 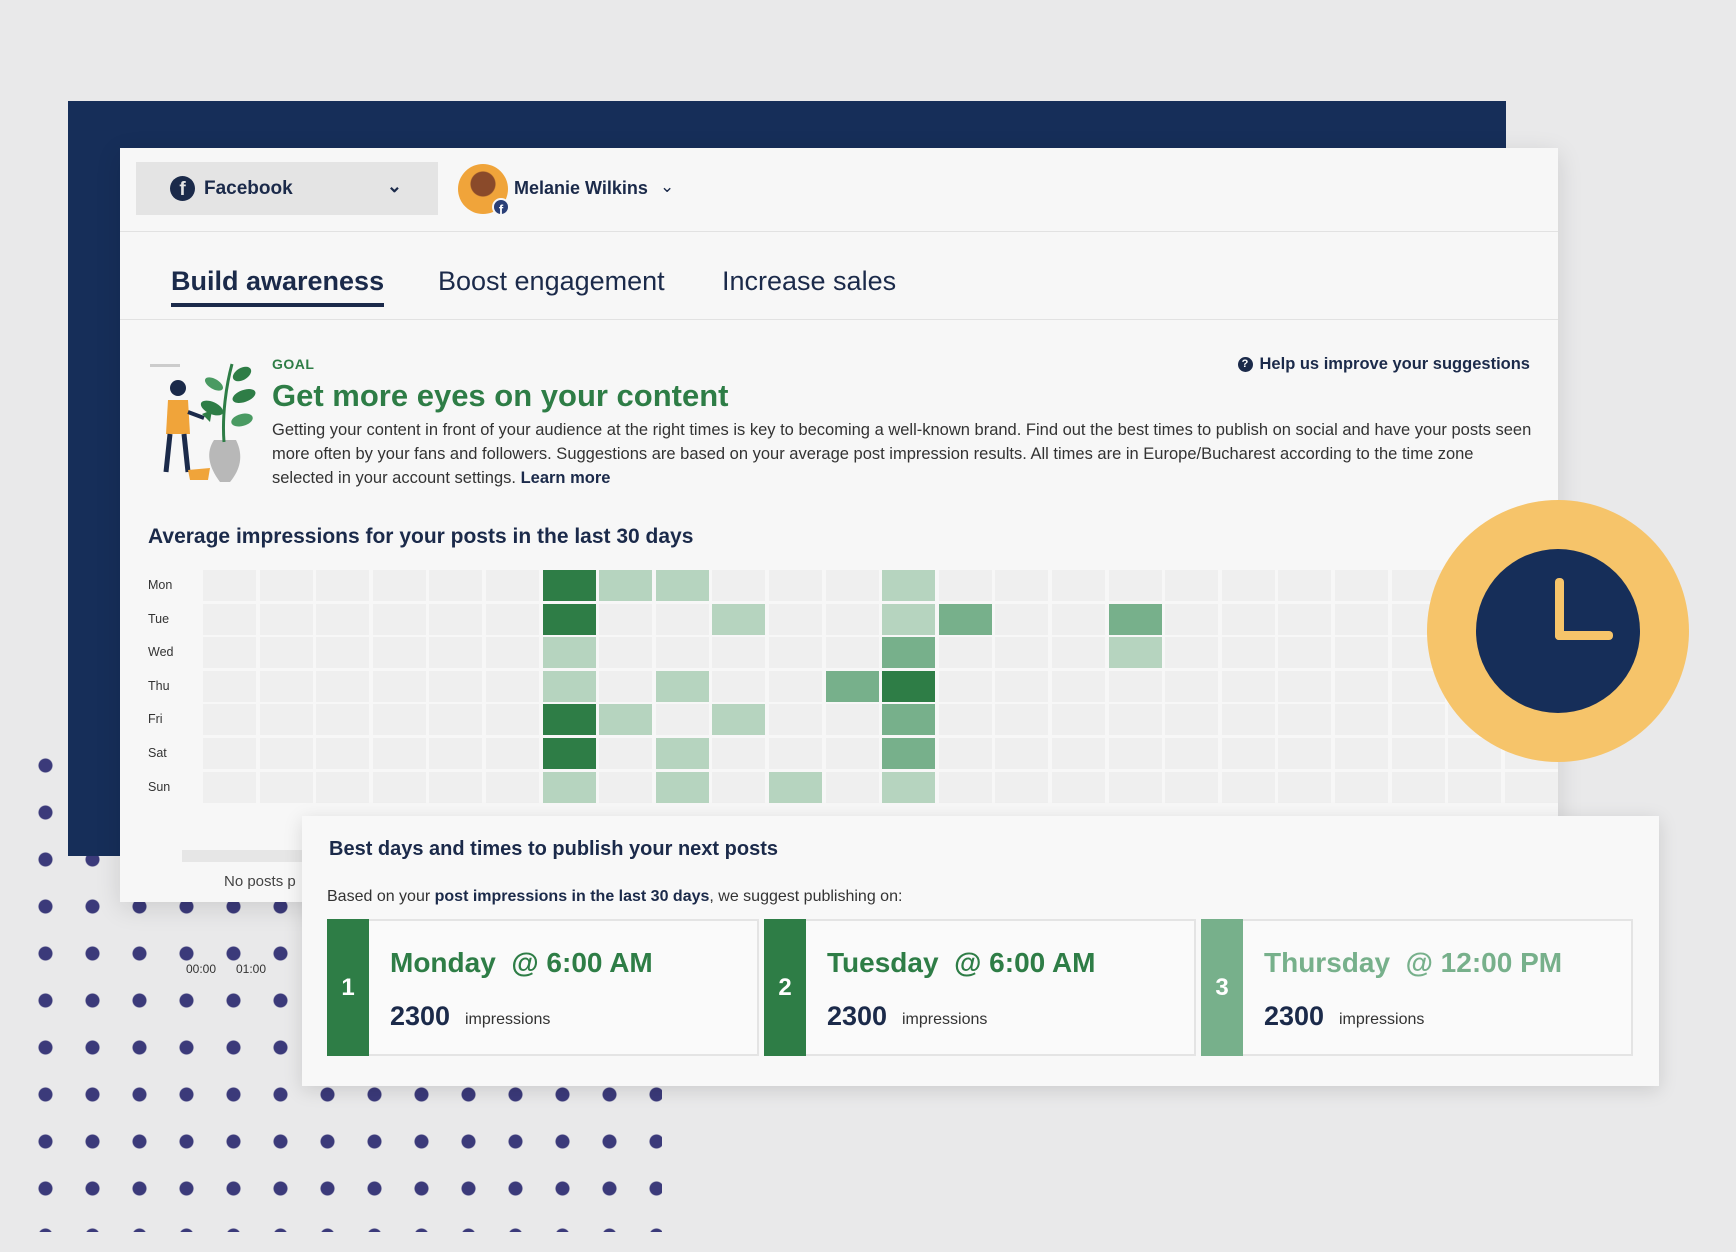 What do you see at coordinates (551, 281) in the screenshot?
I see `tab-boost-engagement: Boost engagement` at bounding box center [551, 281].